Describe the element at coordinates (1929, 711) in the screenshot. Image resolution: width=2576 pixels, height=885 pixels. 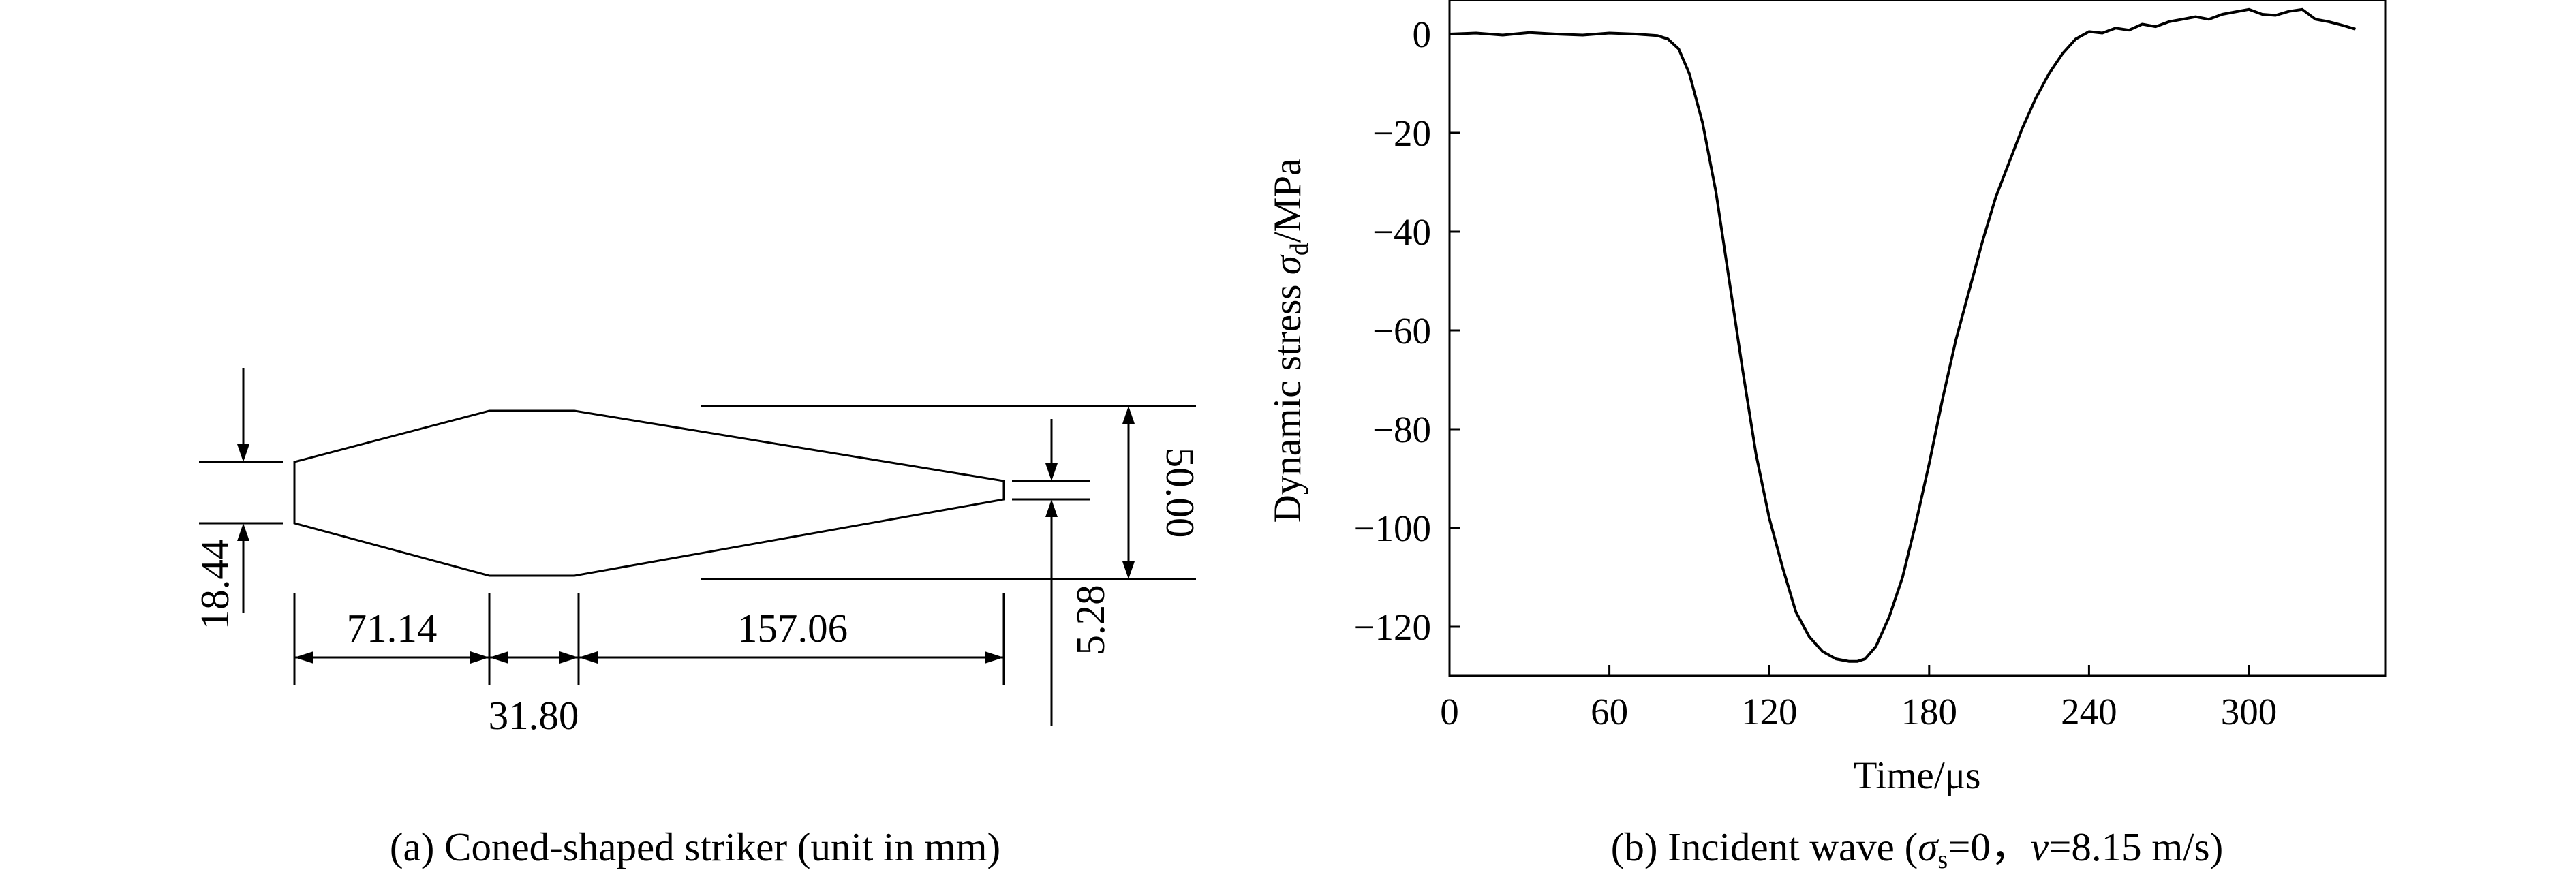
I see `x-tick-label: 180` at that location.